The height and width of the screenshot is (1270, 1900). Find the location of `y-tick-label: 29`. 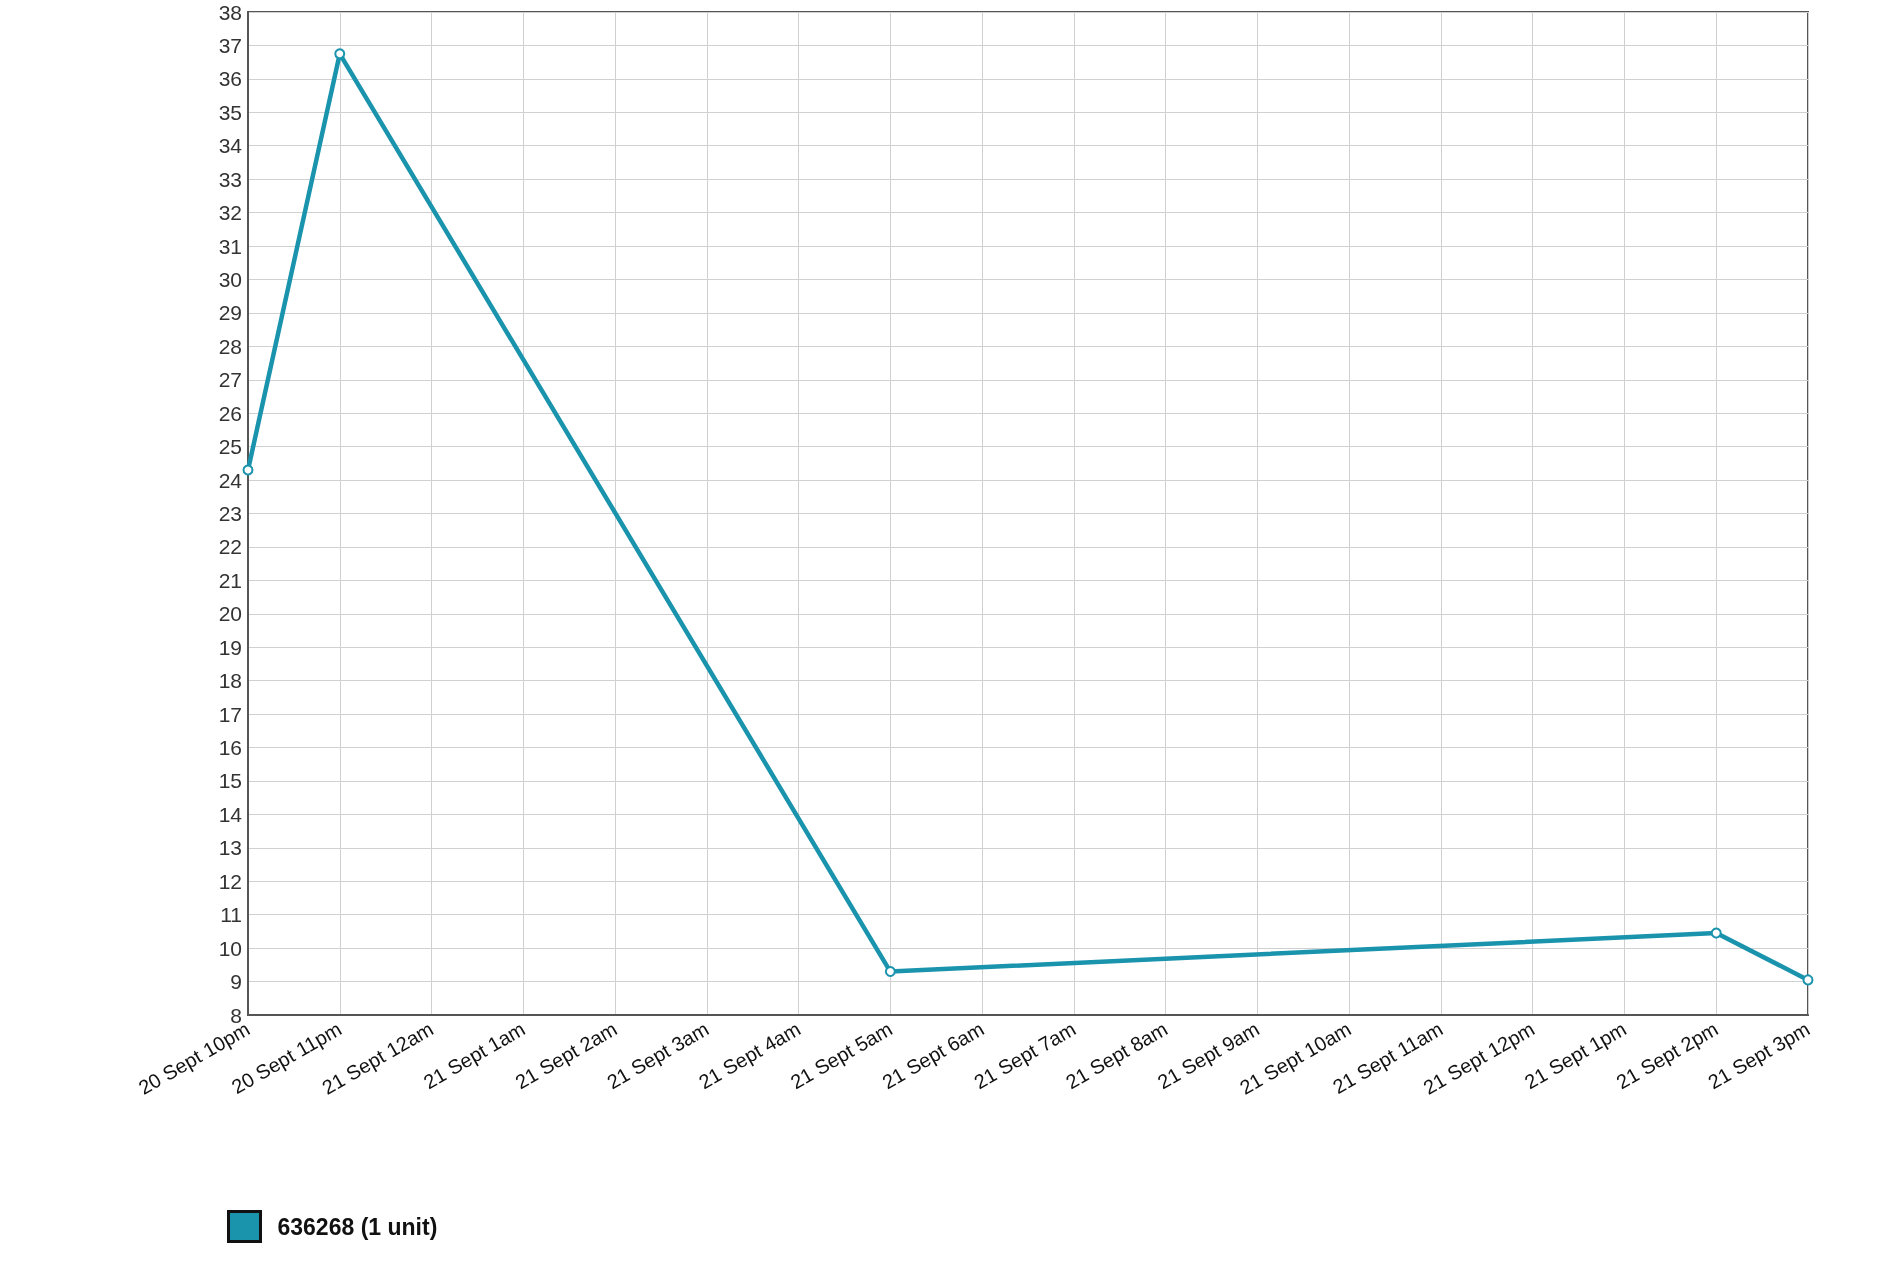

y-tick-label: 29 is located at coordinates (230, 313).